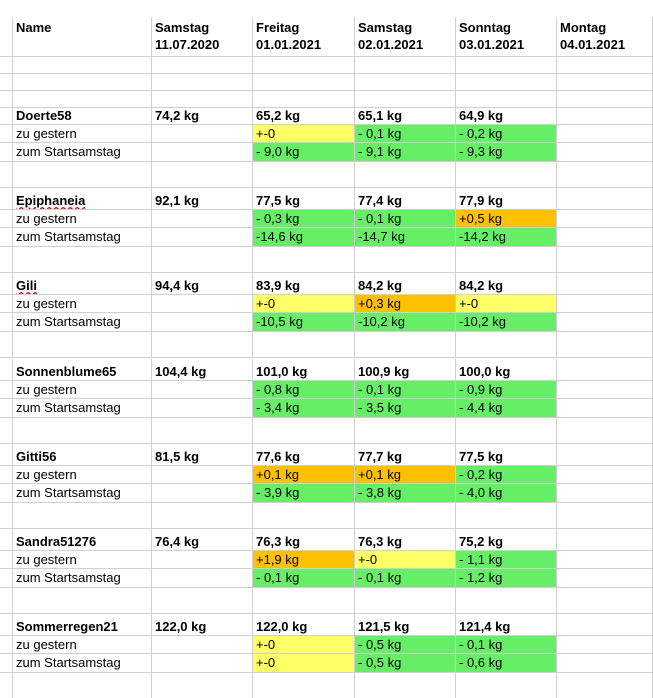 The height and width of the screenshot is (698, 653). I want to click on weight-cell: 65,1 kg, so click(405, 114).